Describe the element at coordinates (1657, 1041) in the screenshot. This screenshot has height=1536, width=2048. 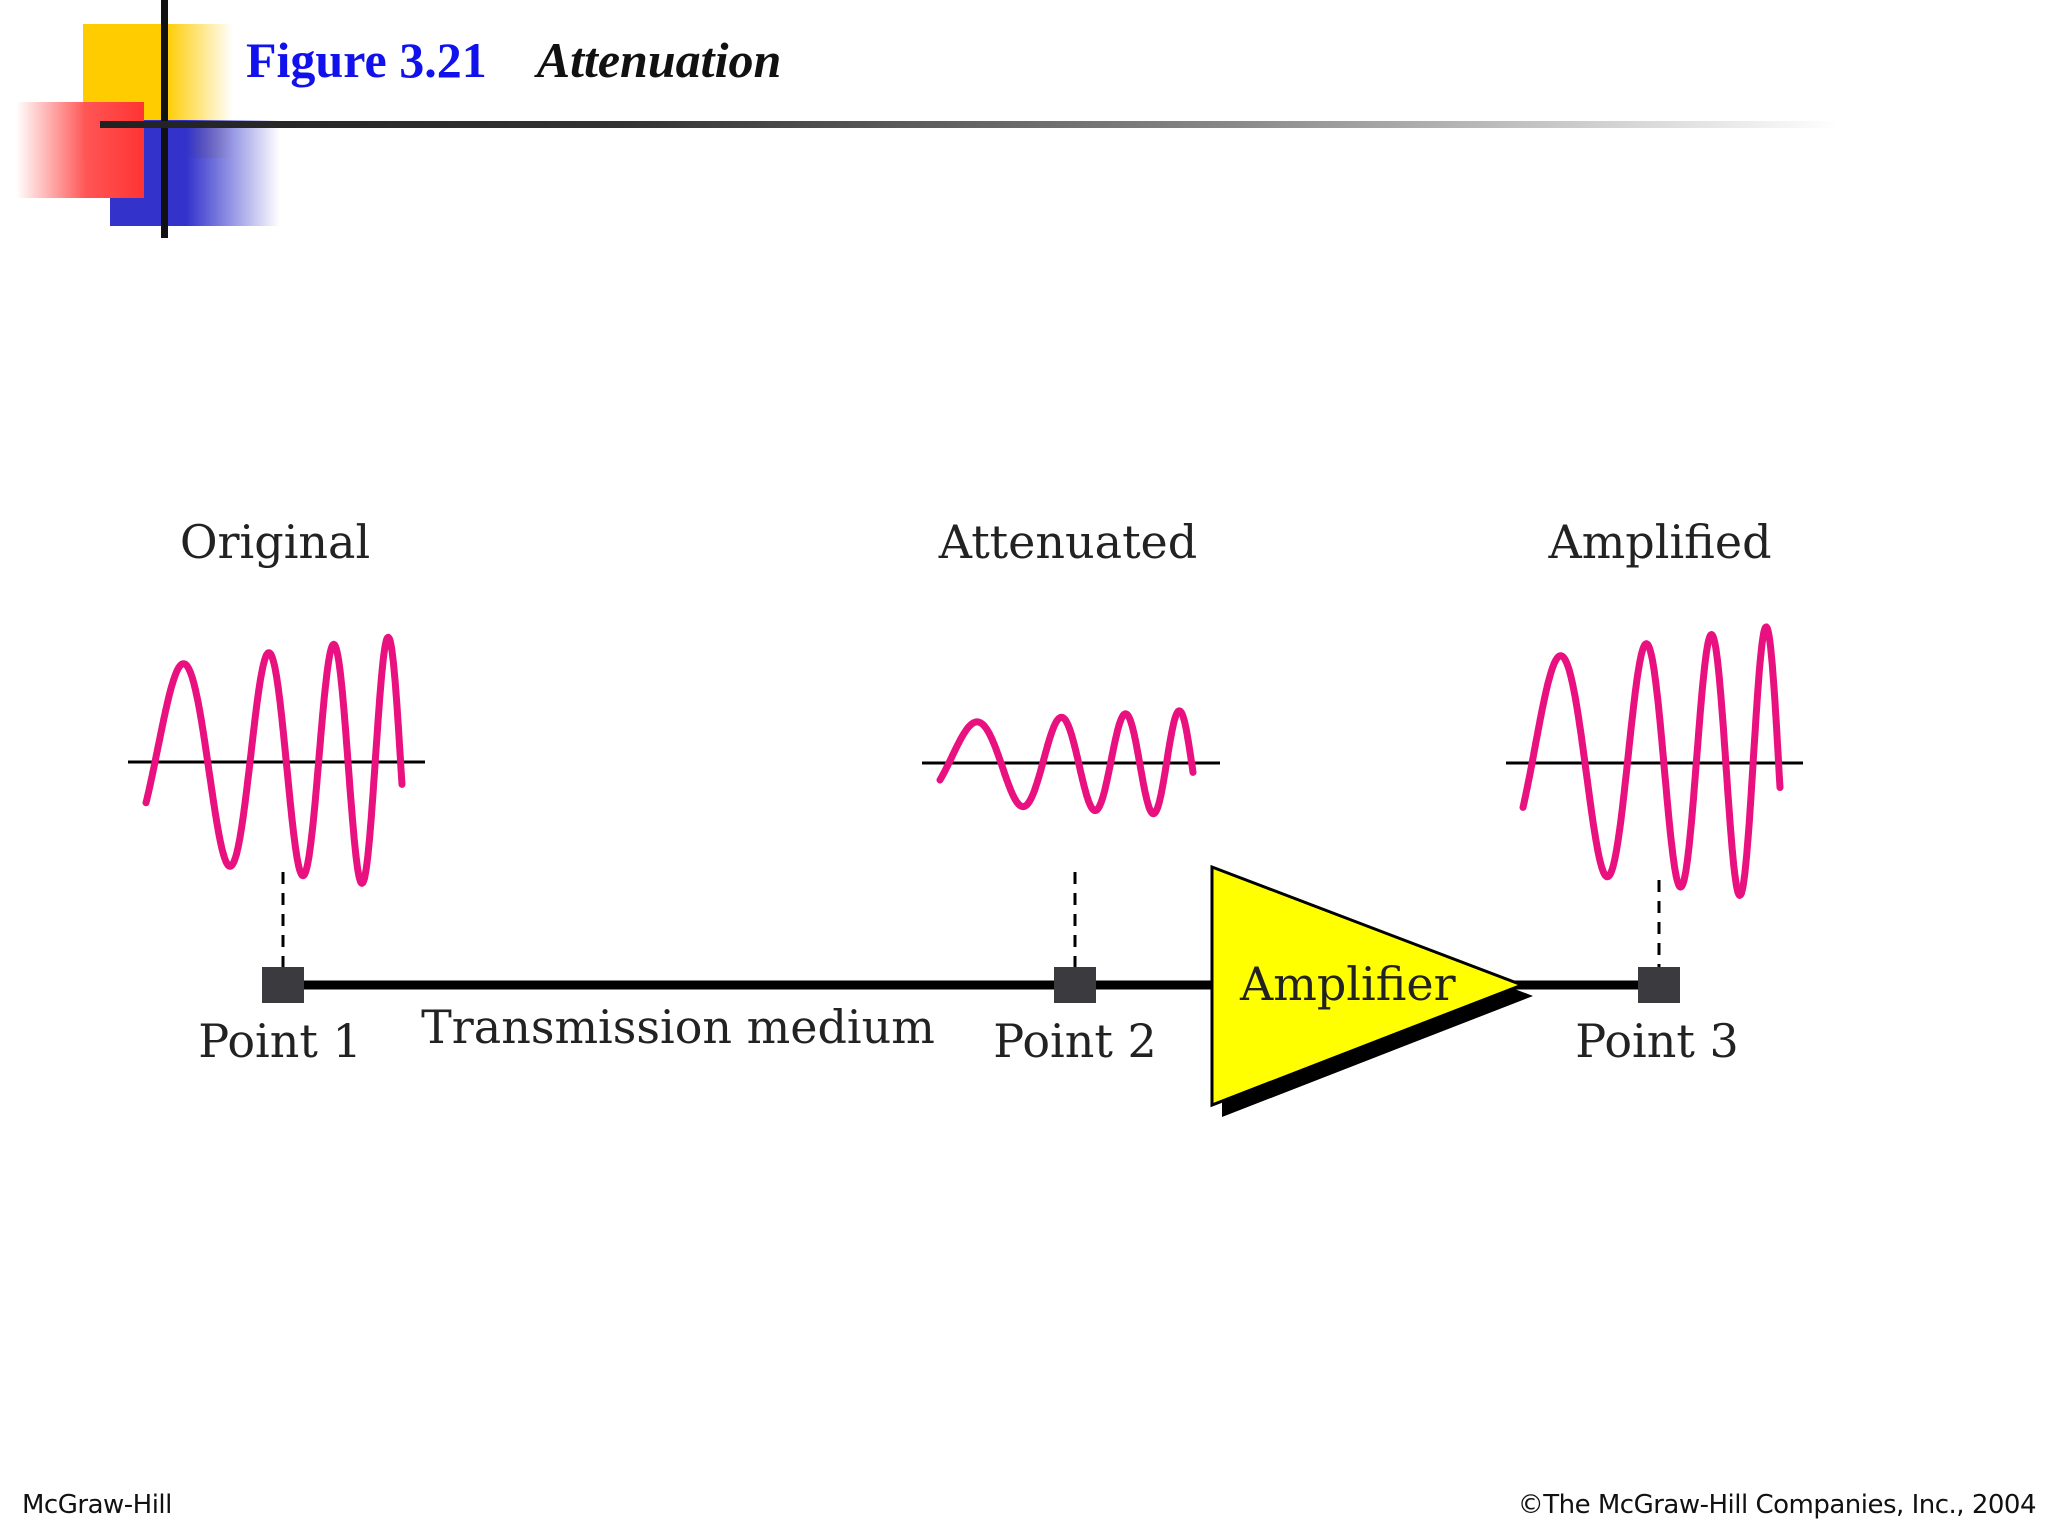
I see `point-3-label: Point 3` at that location.